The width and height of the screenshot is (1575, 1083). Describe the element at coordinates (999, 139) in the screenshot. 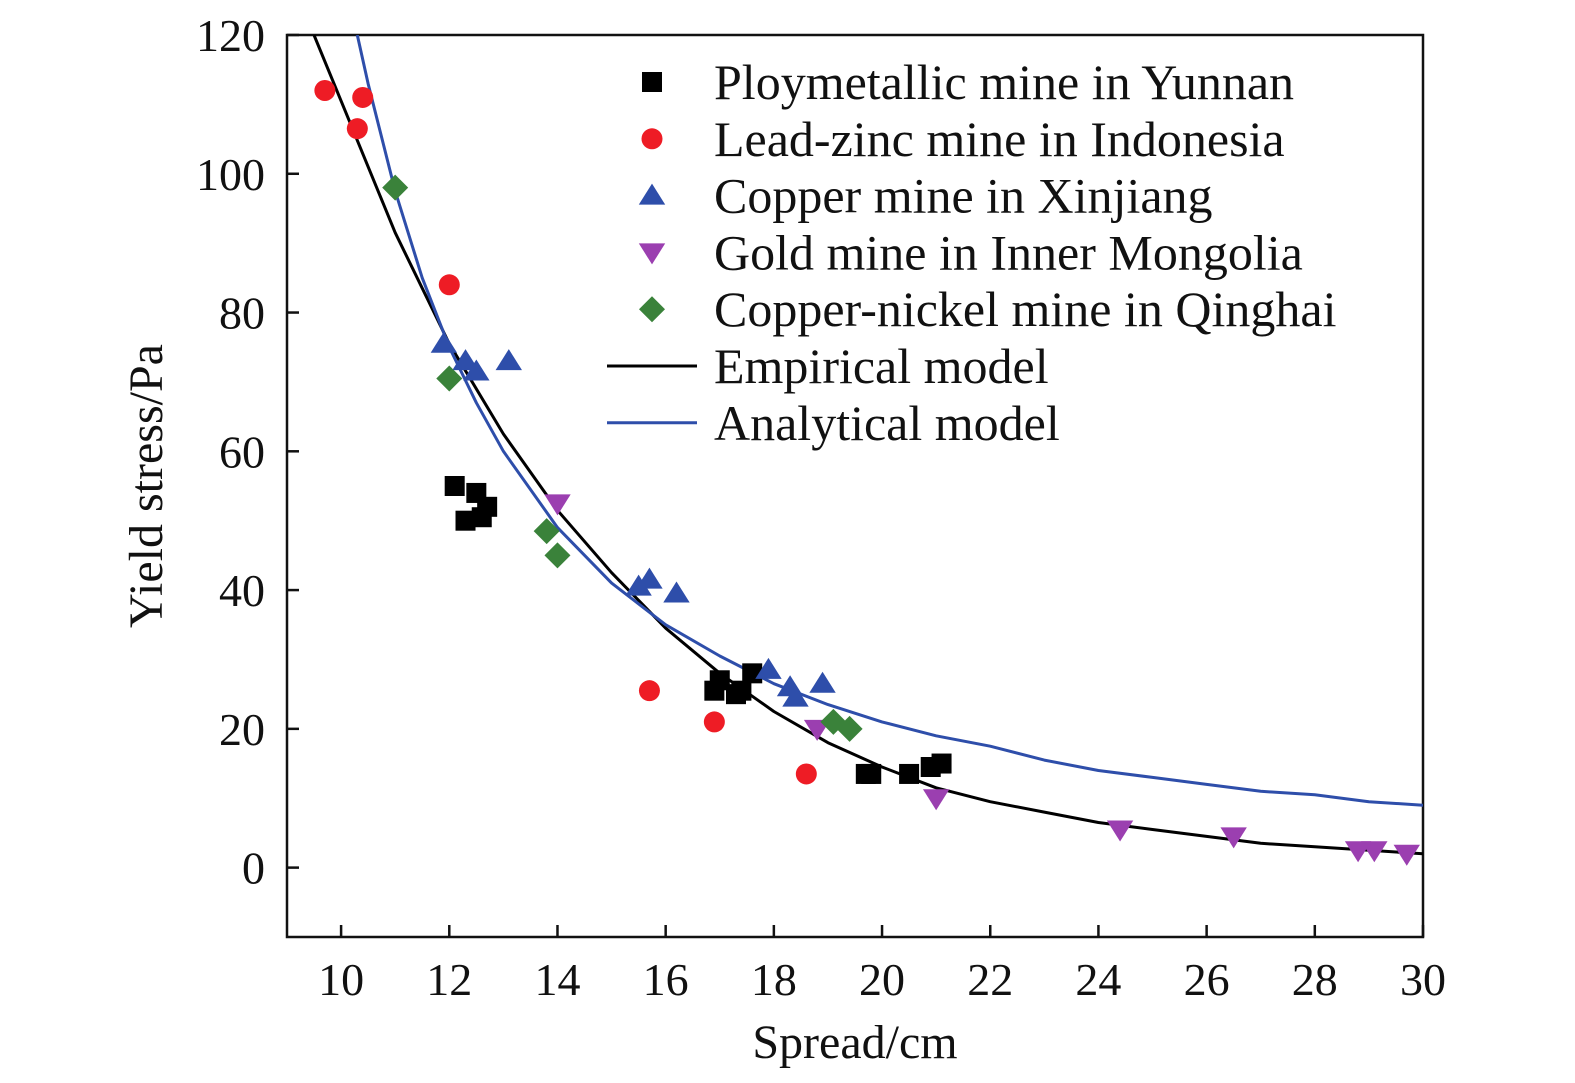

I see `legend-label-lead-zinc-mine-in-indonesia: Lead-zinc mine in Indonesia` at that location.